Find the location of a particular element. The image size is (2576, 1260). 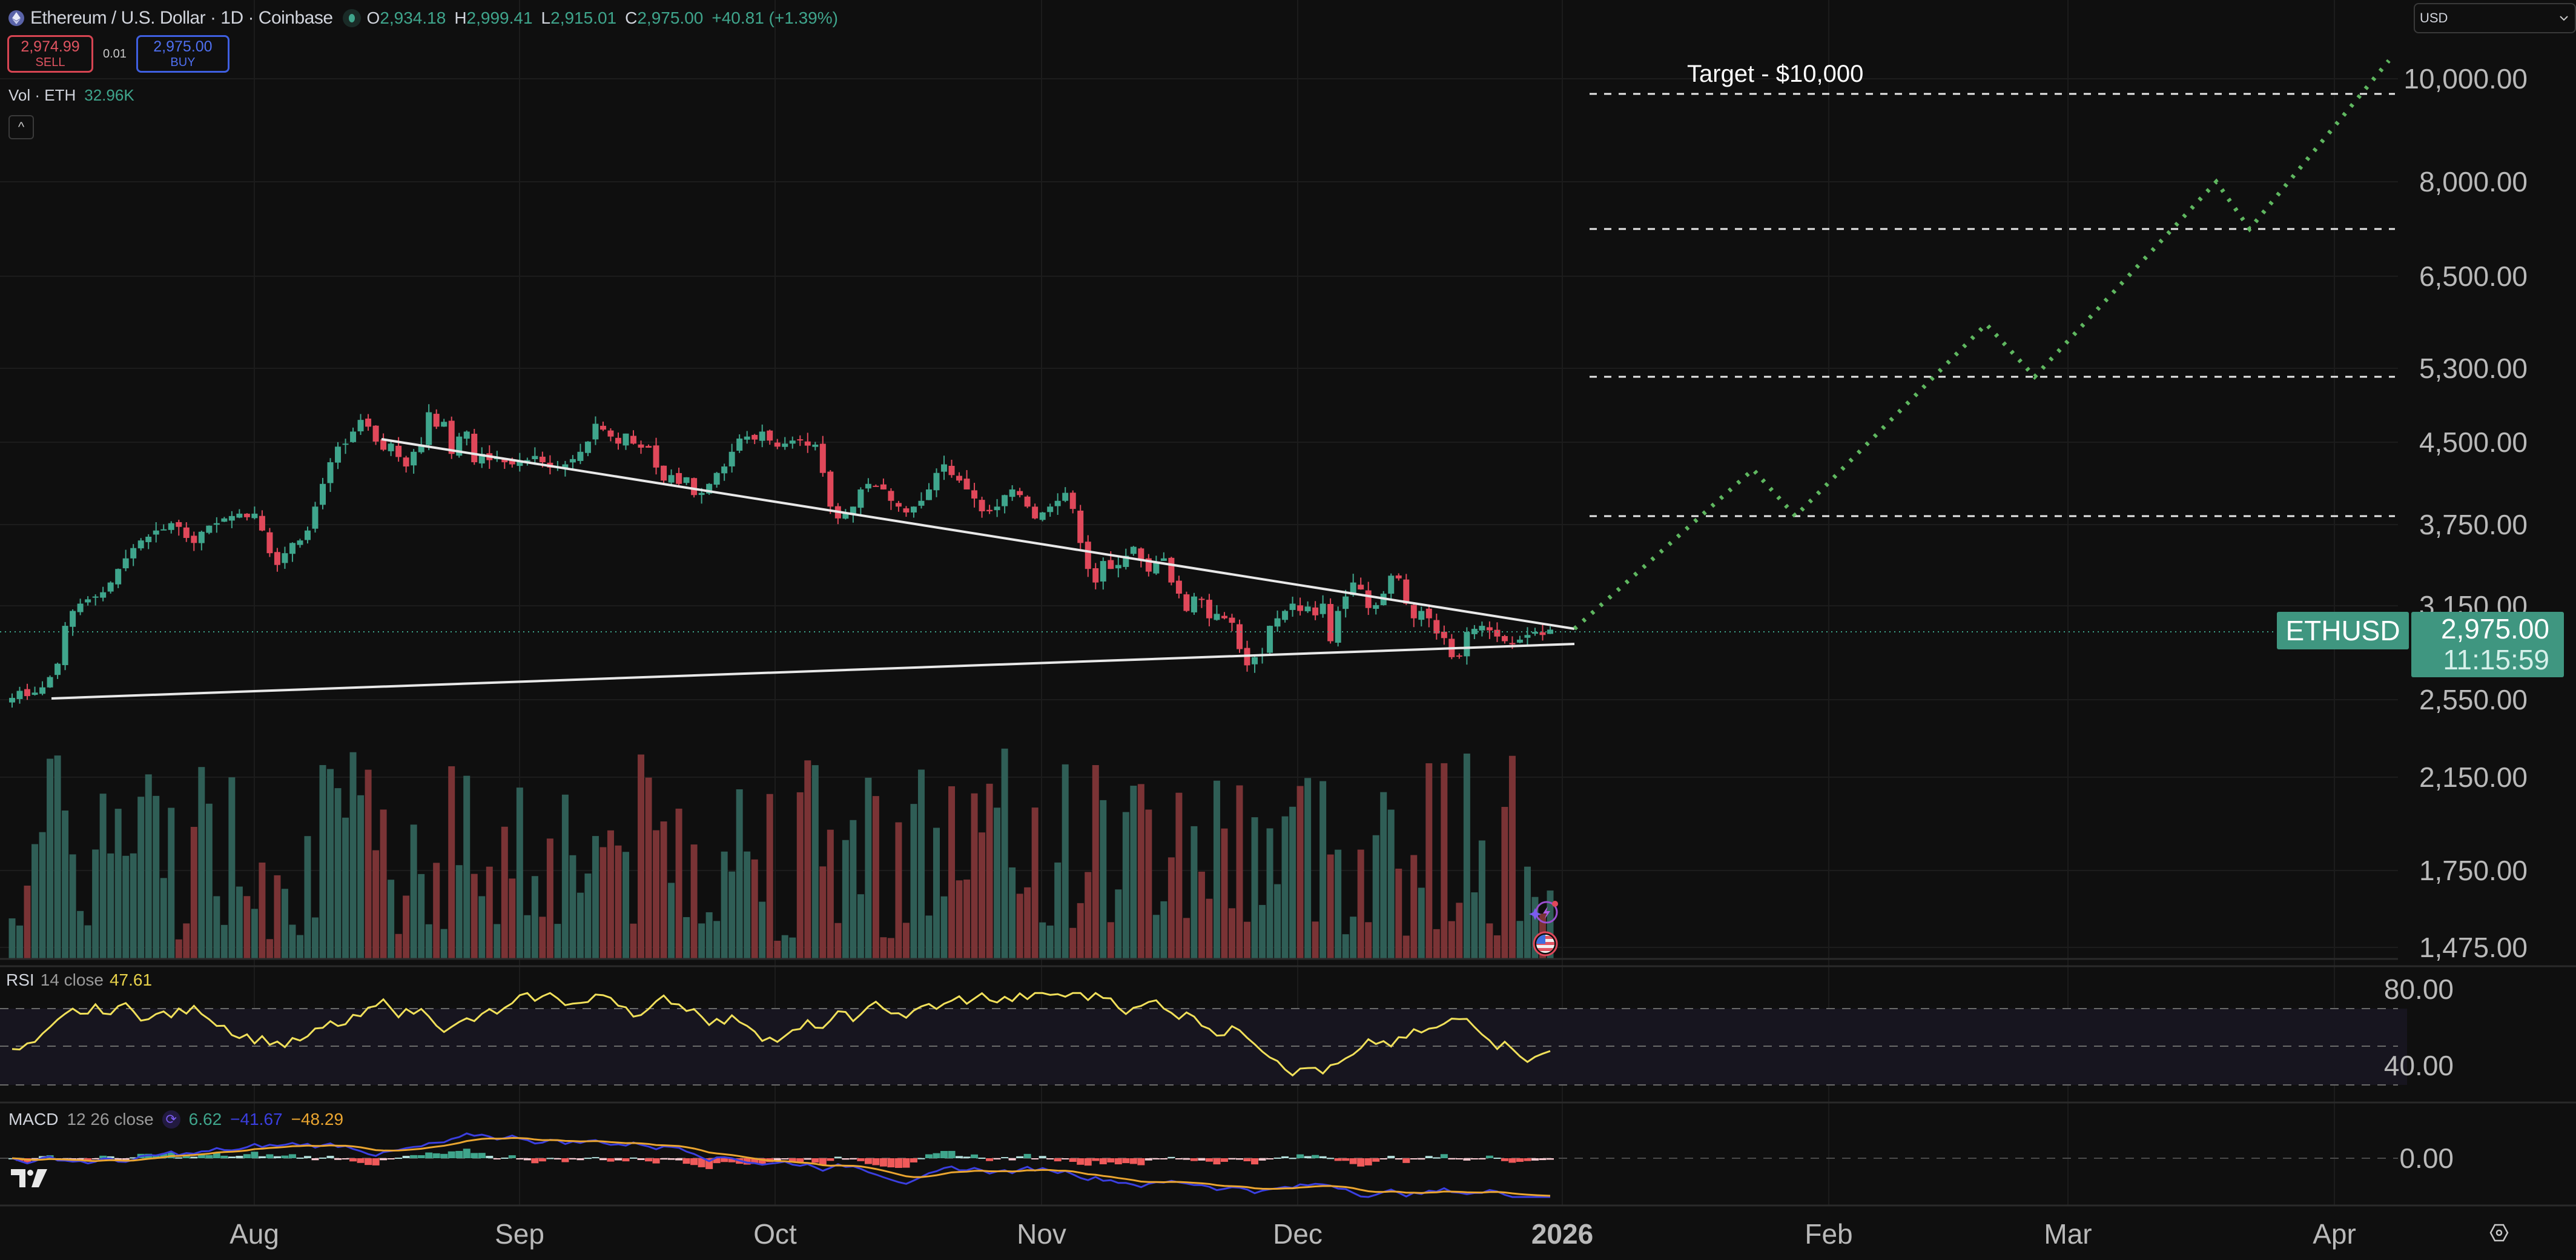

macd-name: MACD is located at coordinates (33, 1119).